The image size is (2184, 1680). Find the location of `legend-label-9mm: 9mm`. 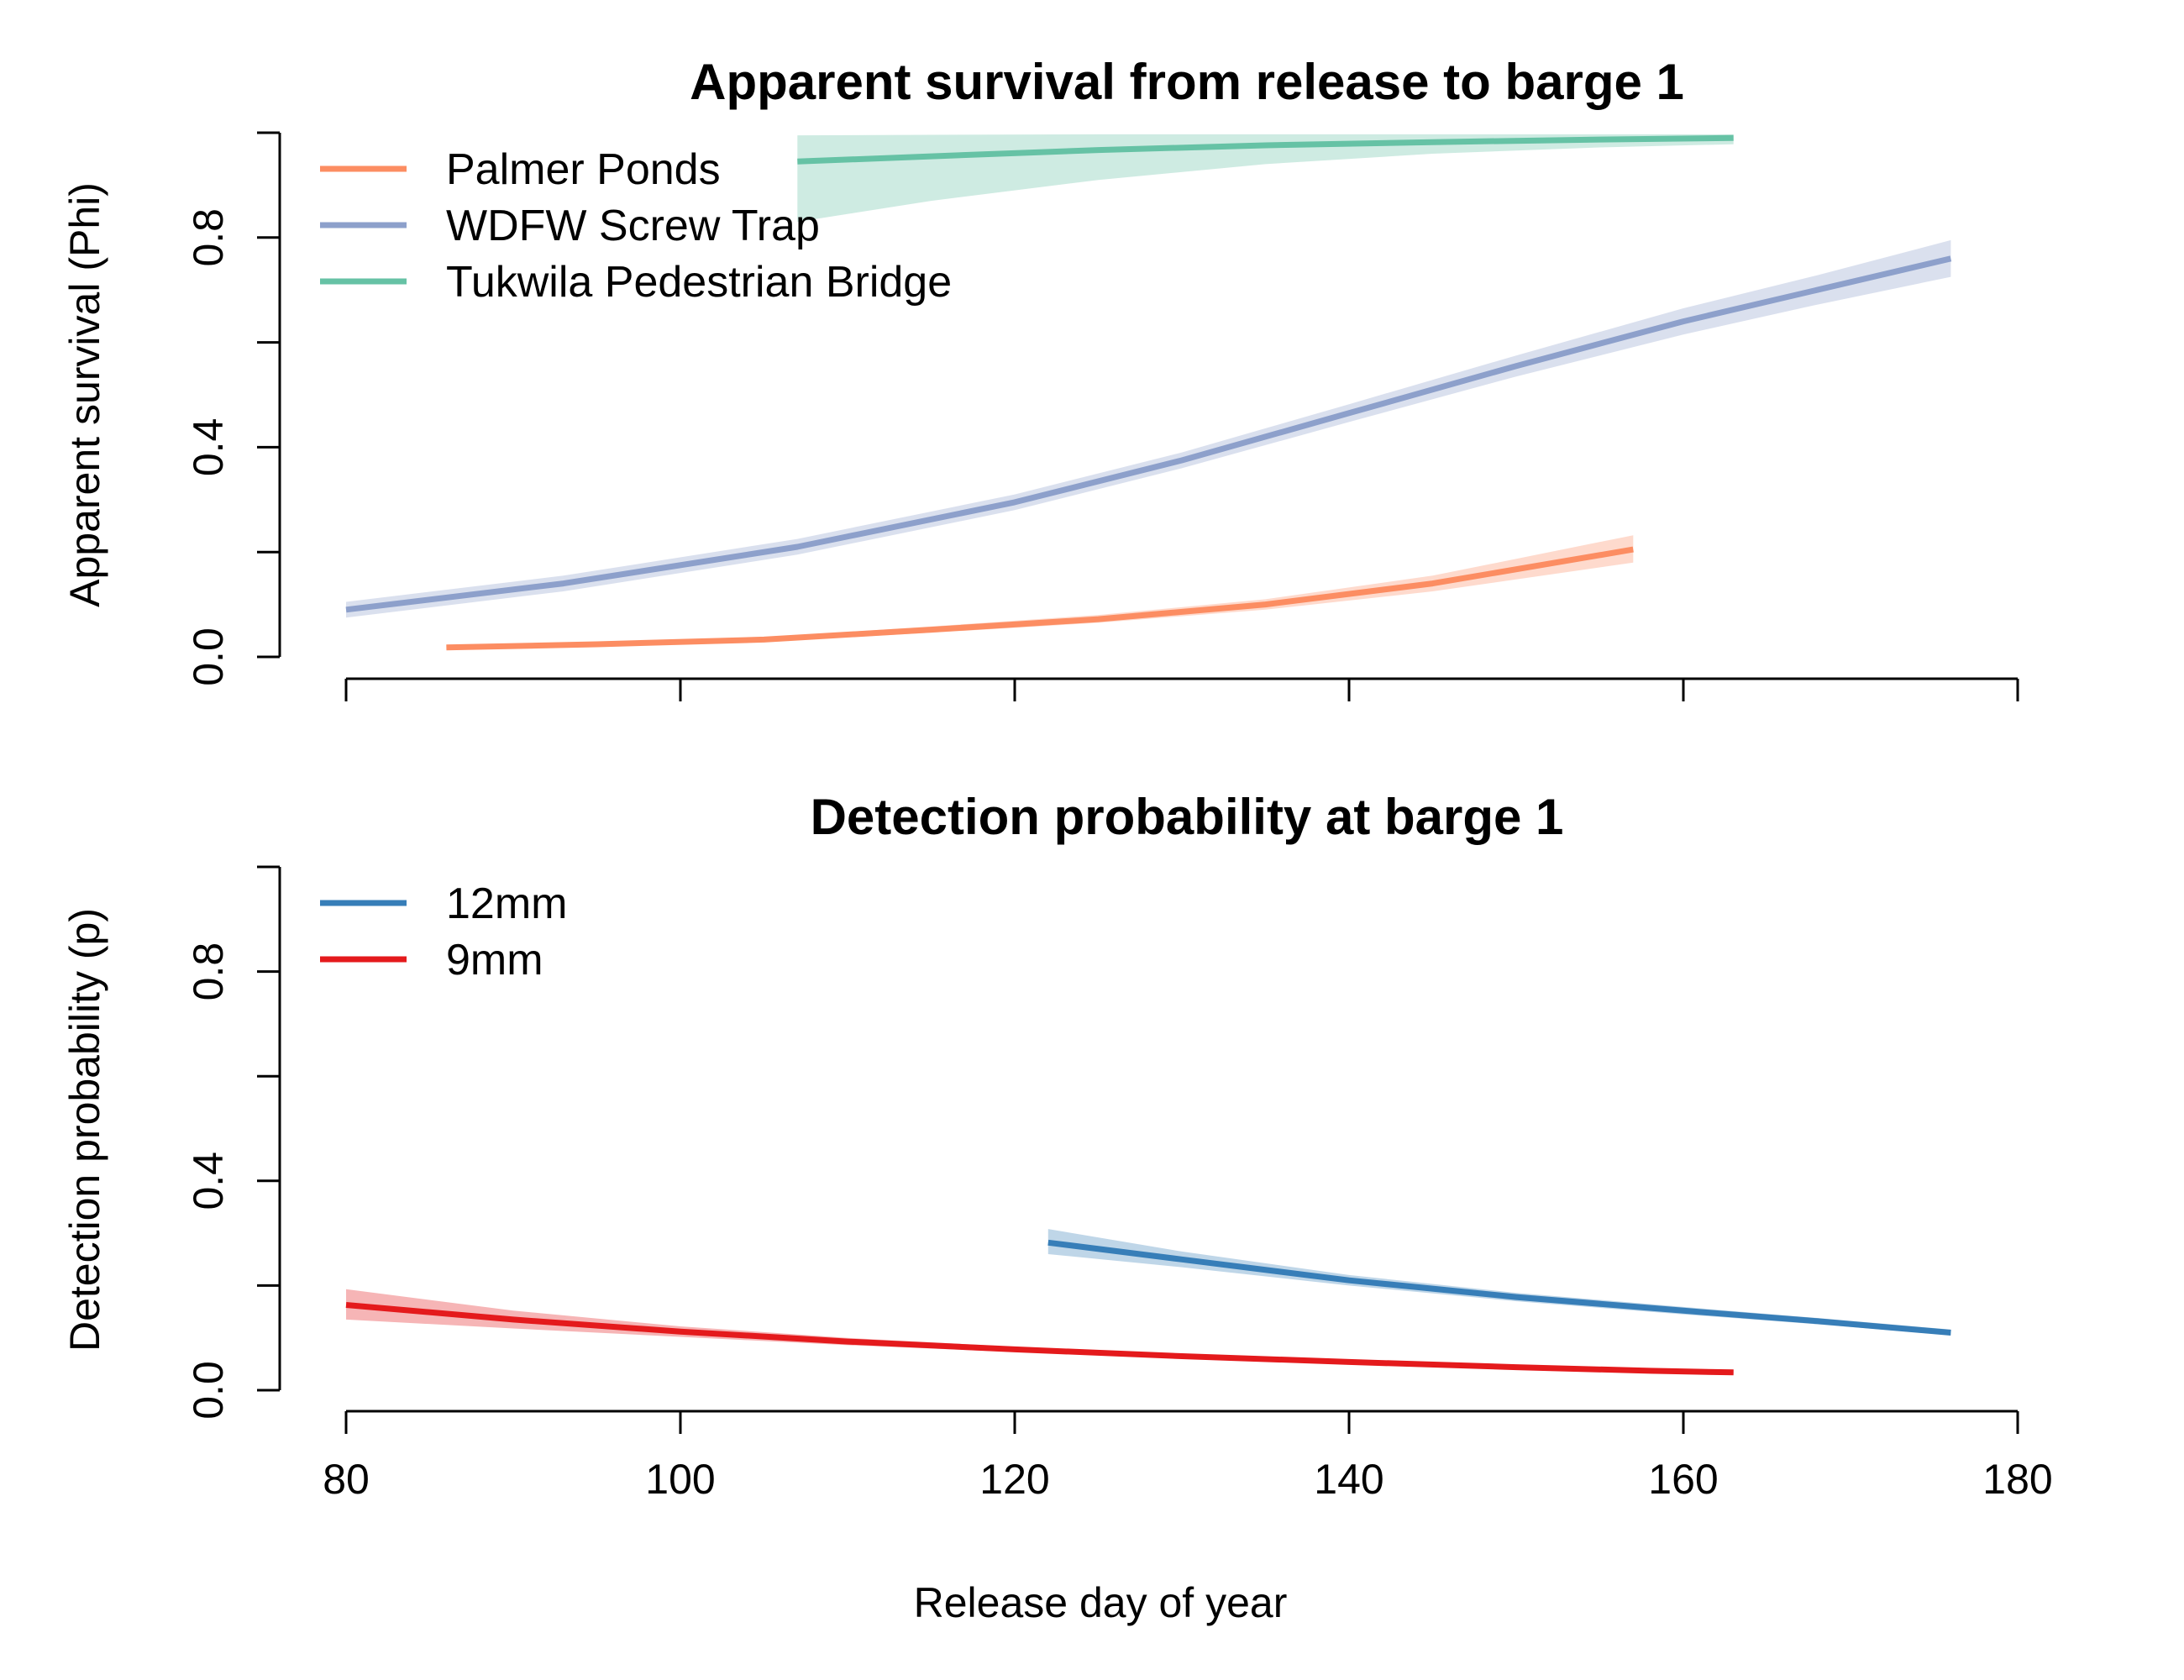

legend-label-9mm: 9mm is located at coordinates (494, 960).